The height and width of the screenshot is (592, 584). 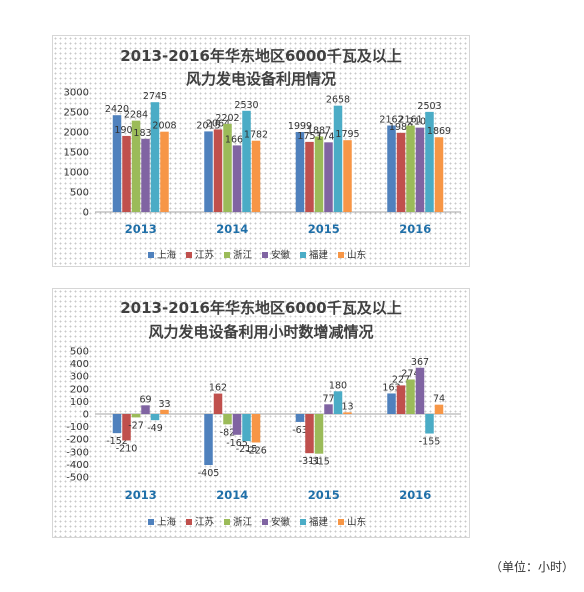 What do you see at coordinates (319, 255) in the screenshot?
I see `legend-label: 福建` at bounding box center [319, 255].